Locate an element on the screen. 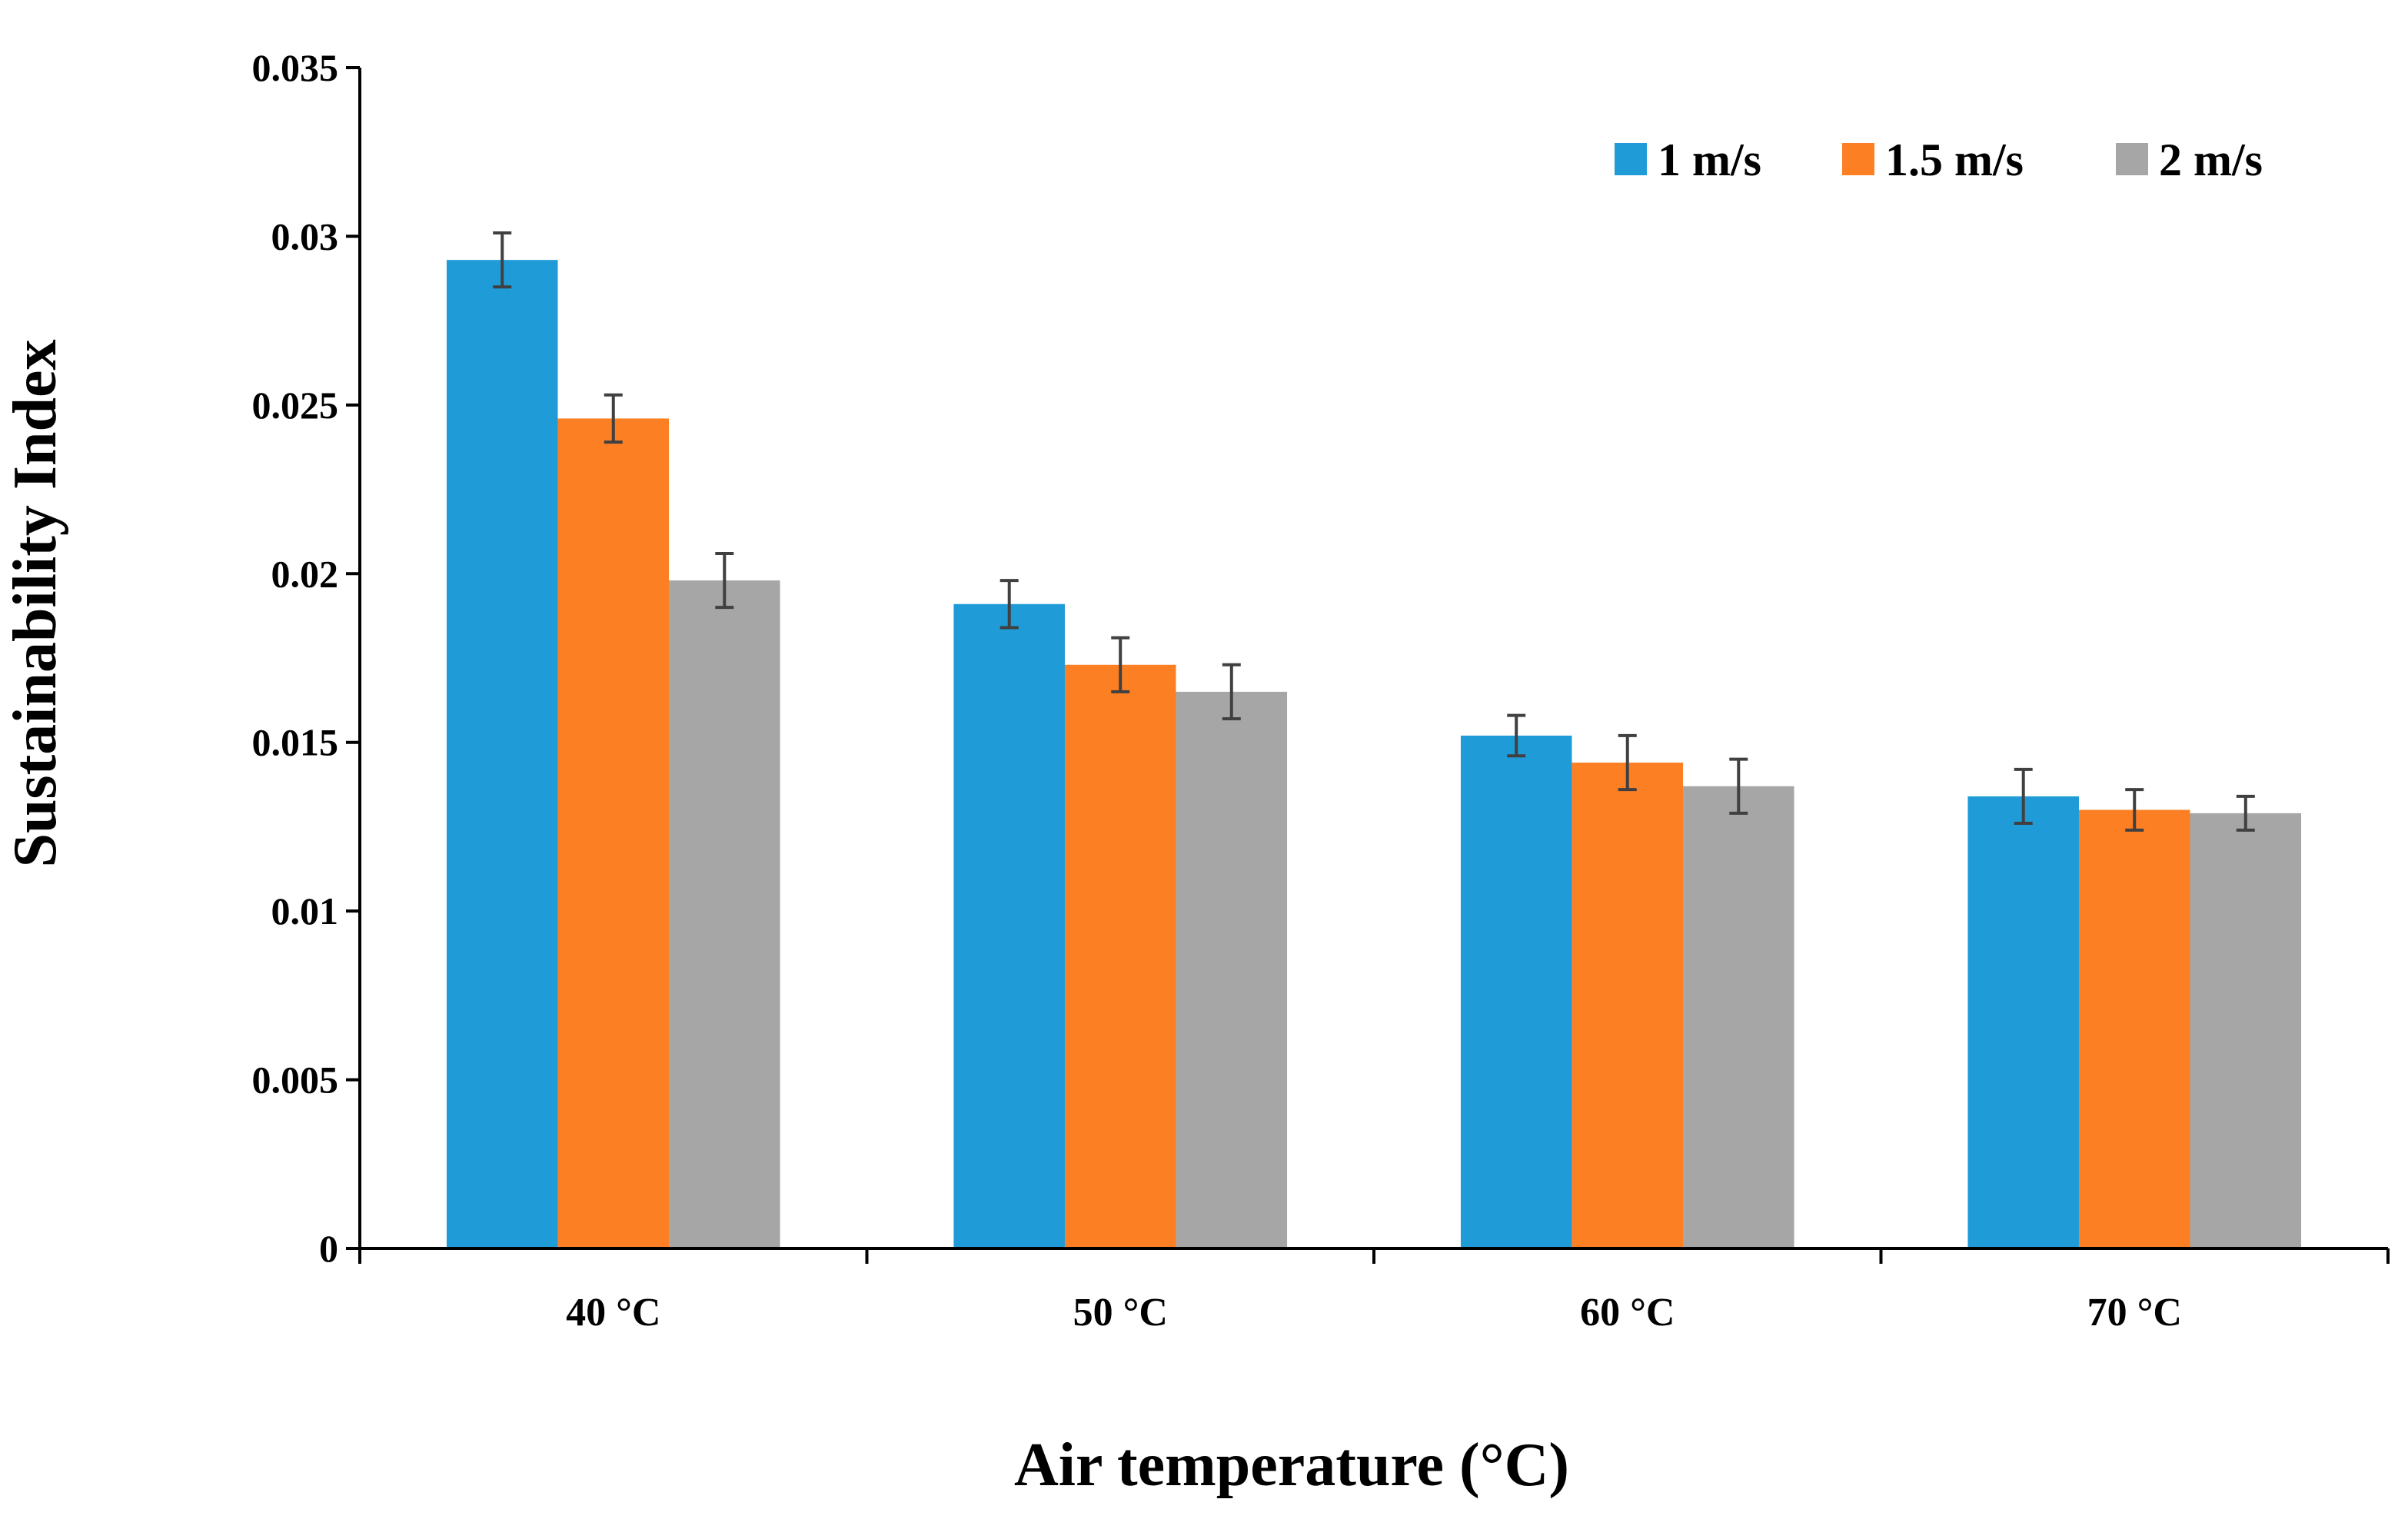 This screenshot has width=2408, height=1529. x-category-label: 40 °C is located at coordinates (613, 1313).